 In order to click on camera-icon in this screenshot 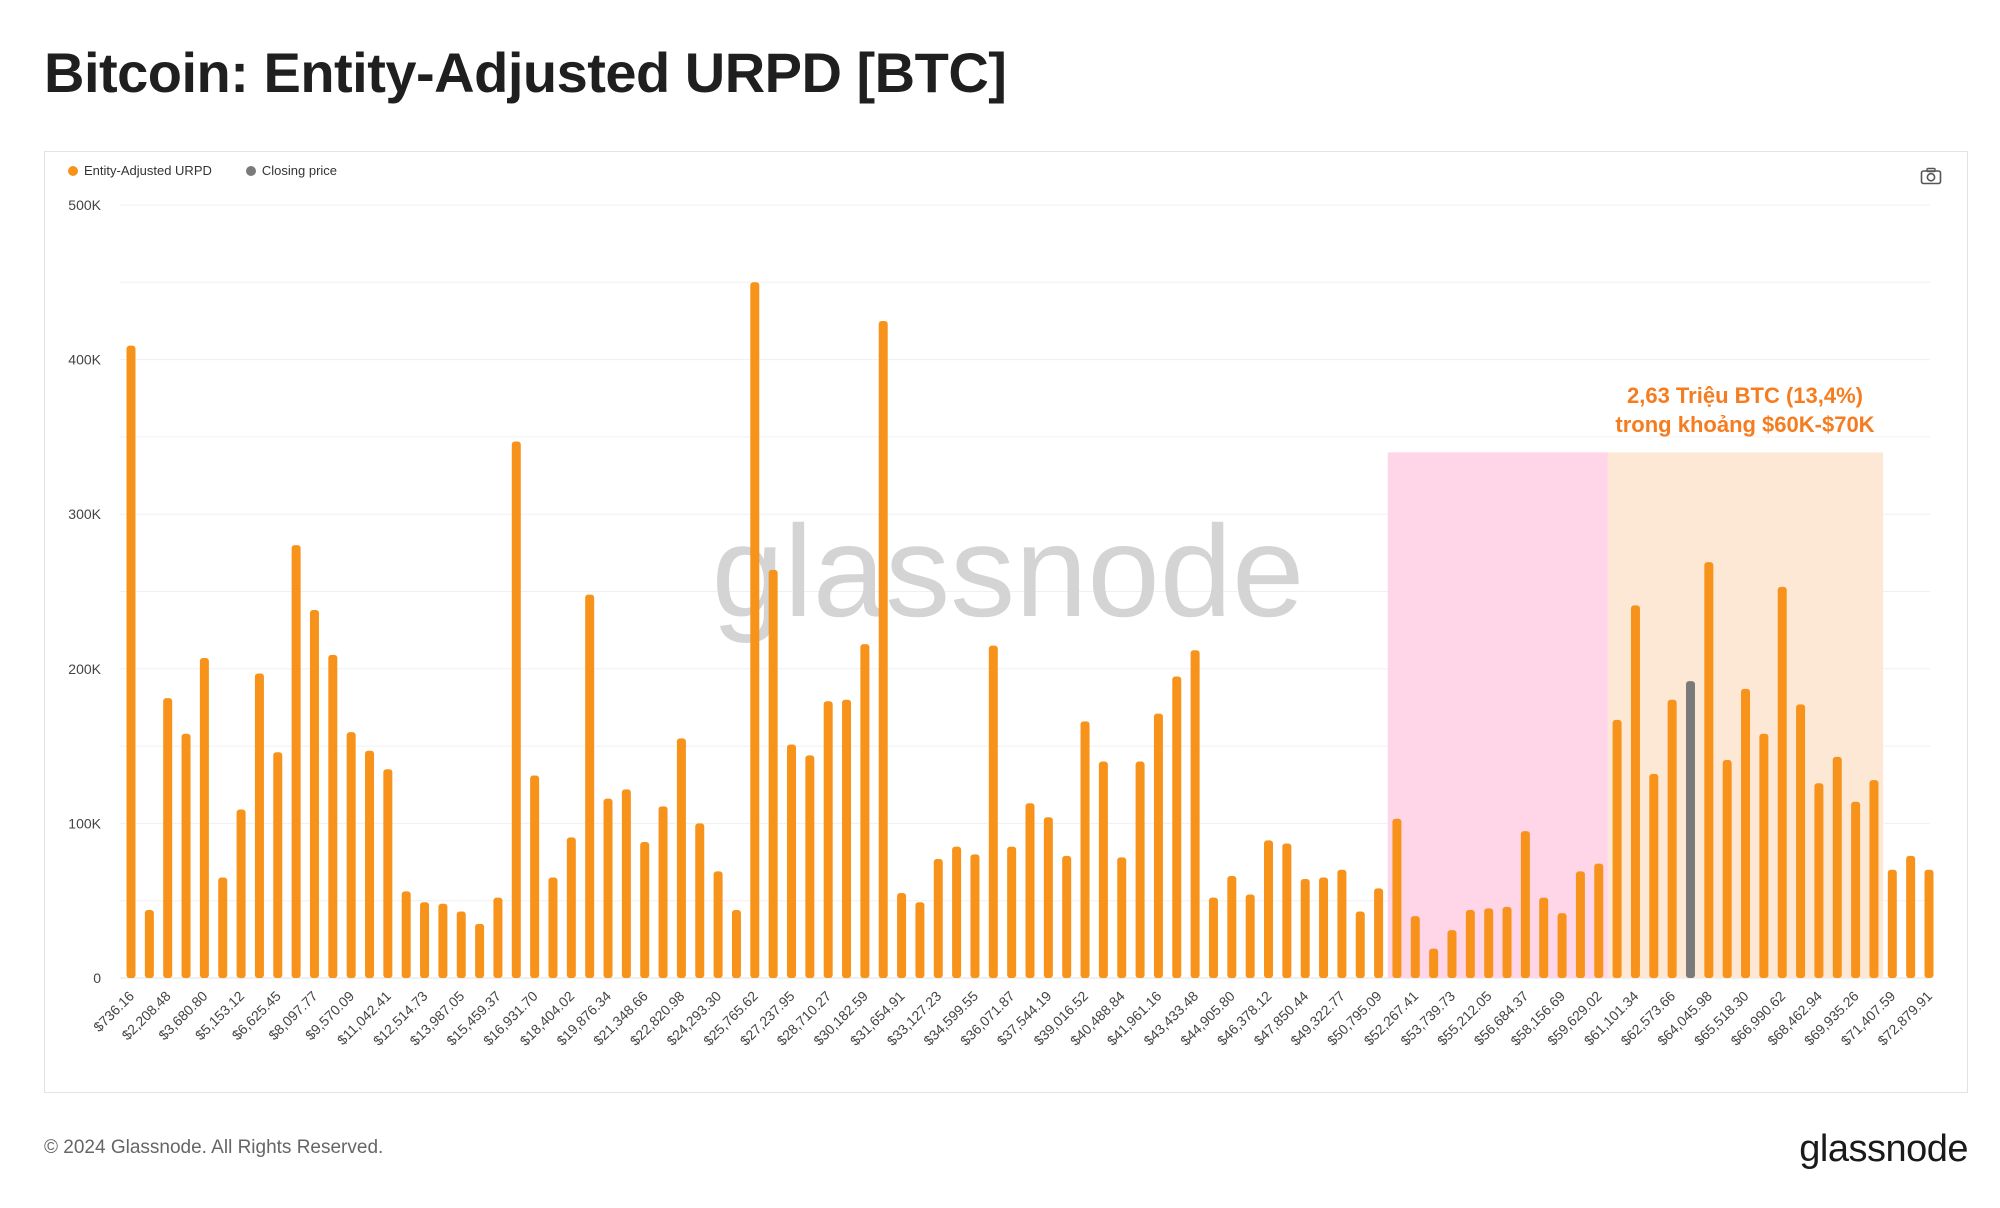, I will do `click(1931, 176)`.